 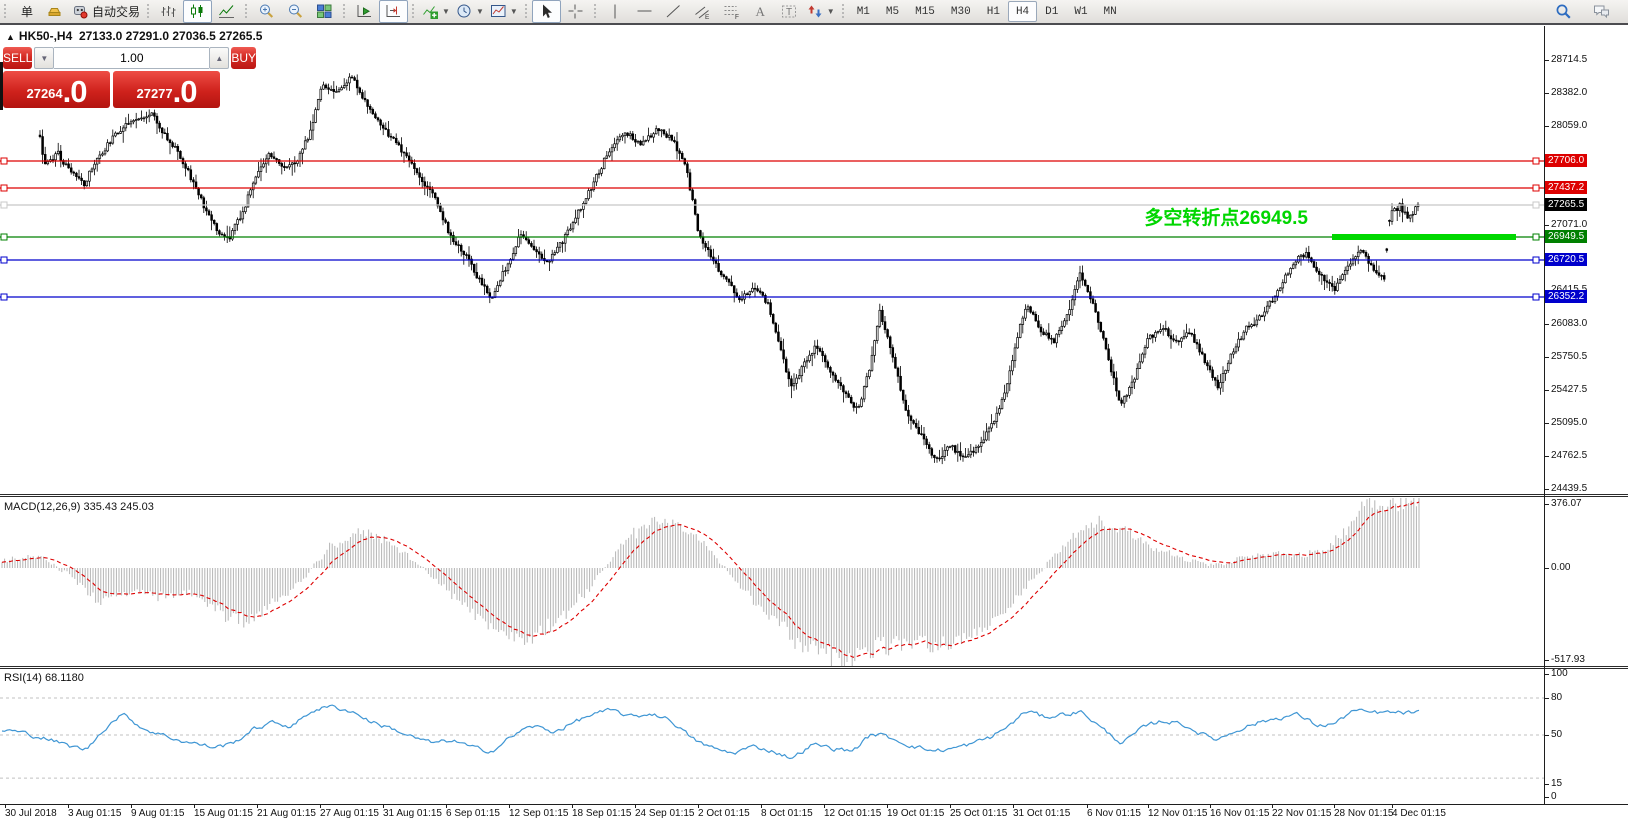 I want to click on candlestick-chart-button, so click(x=198, y=11).